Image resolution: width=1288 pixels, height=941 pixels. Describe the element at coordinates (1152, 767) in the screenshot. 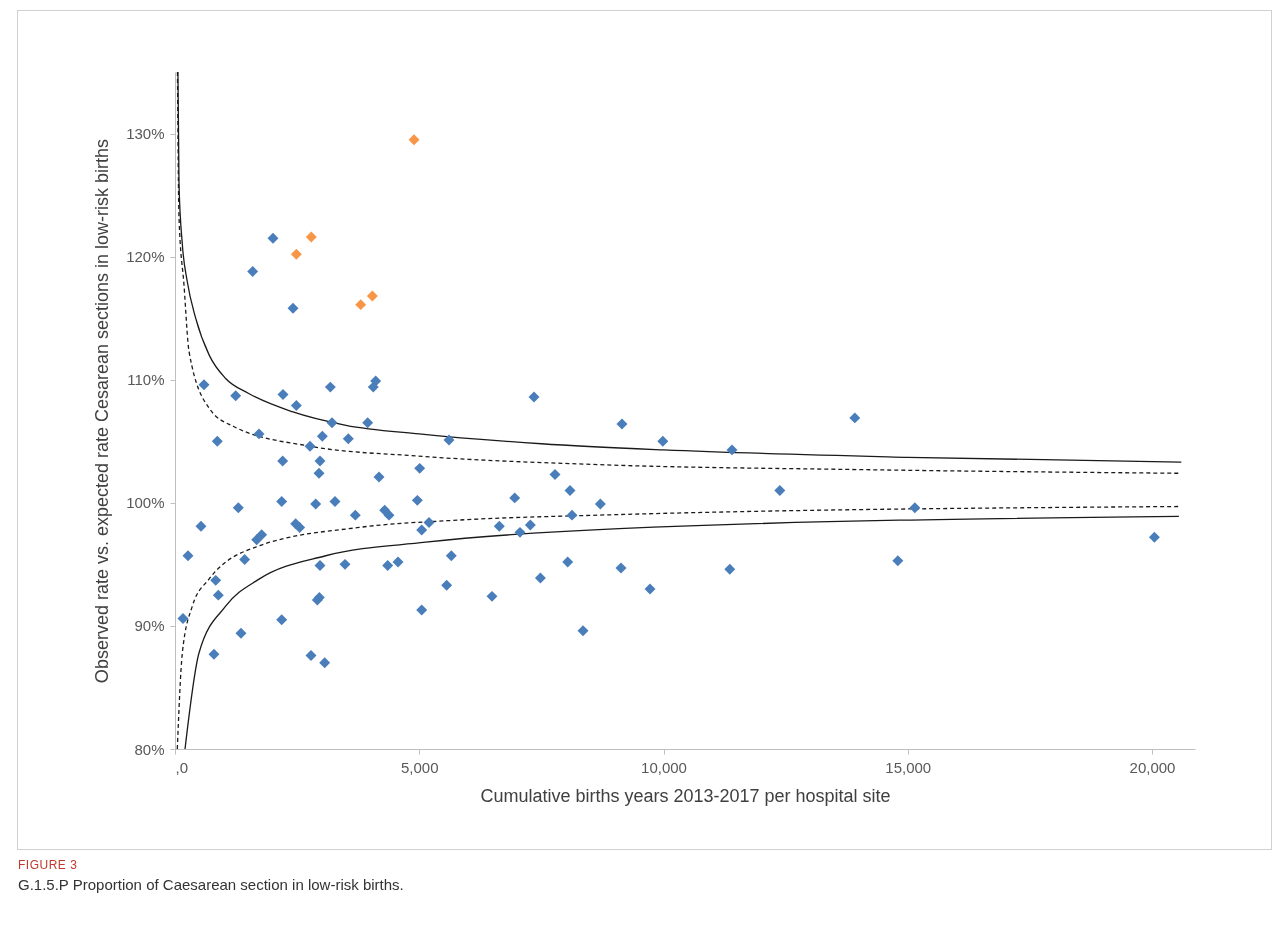

I see `x-tick-label: 20,000` at that location.